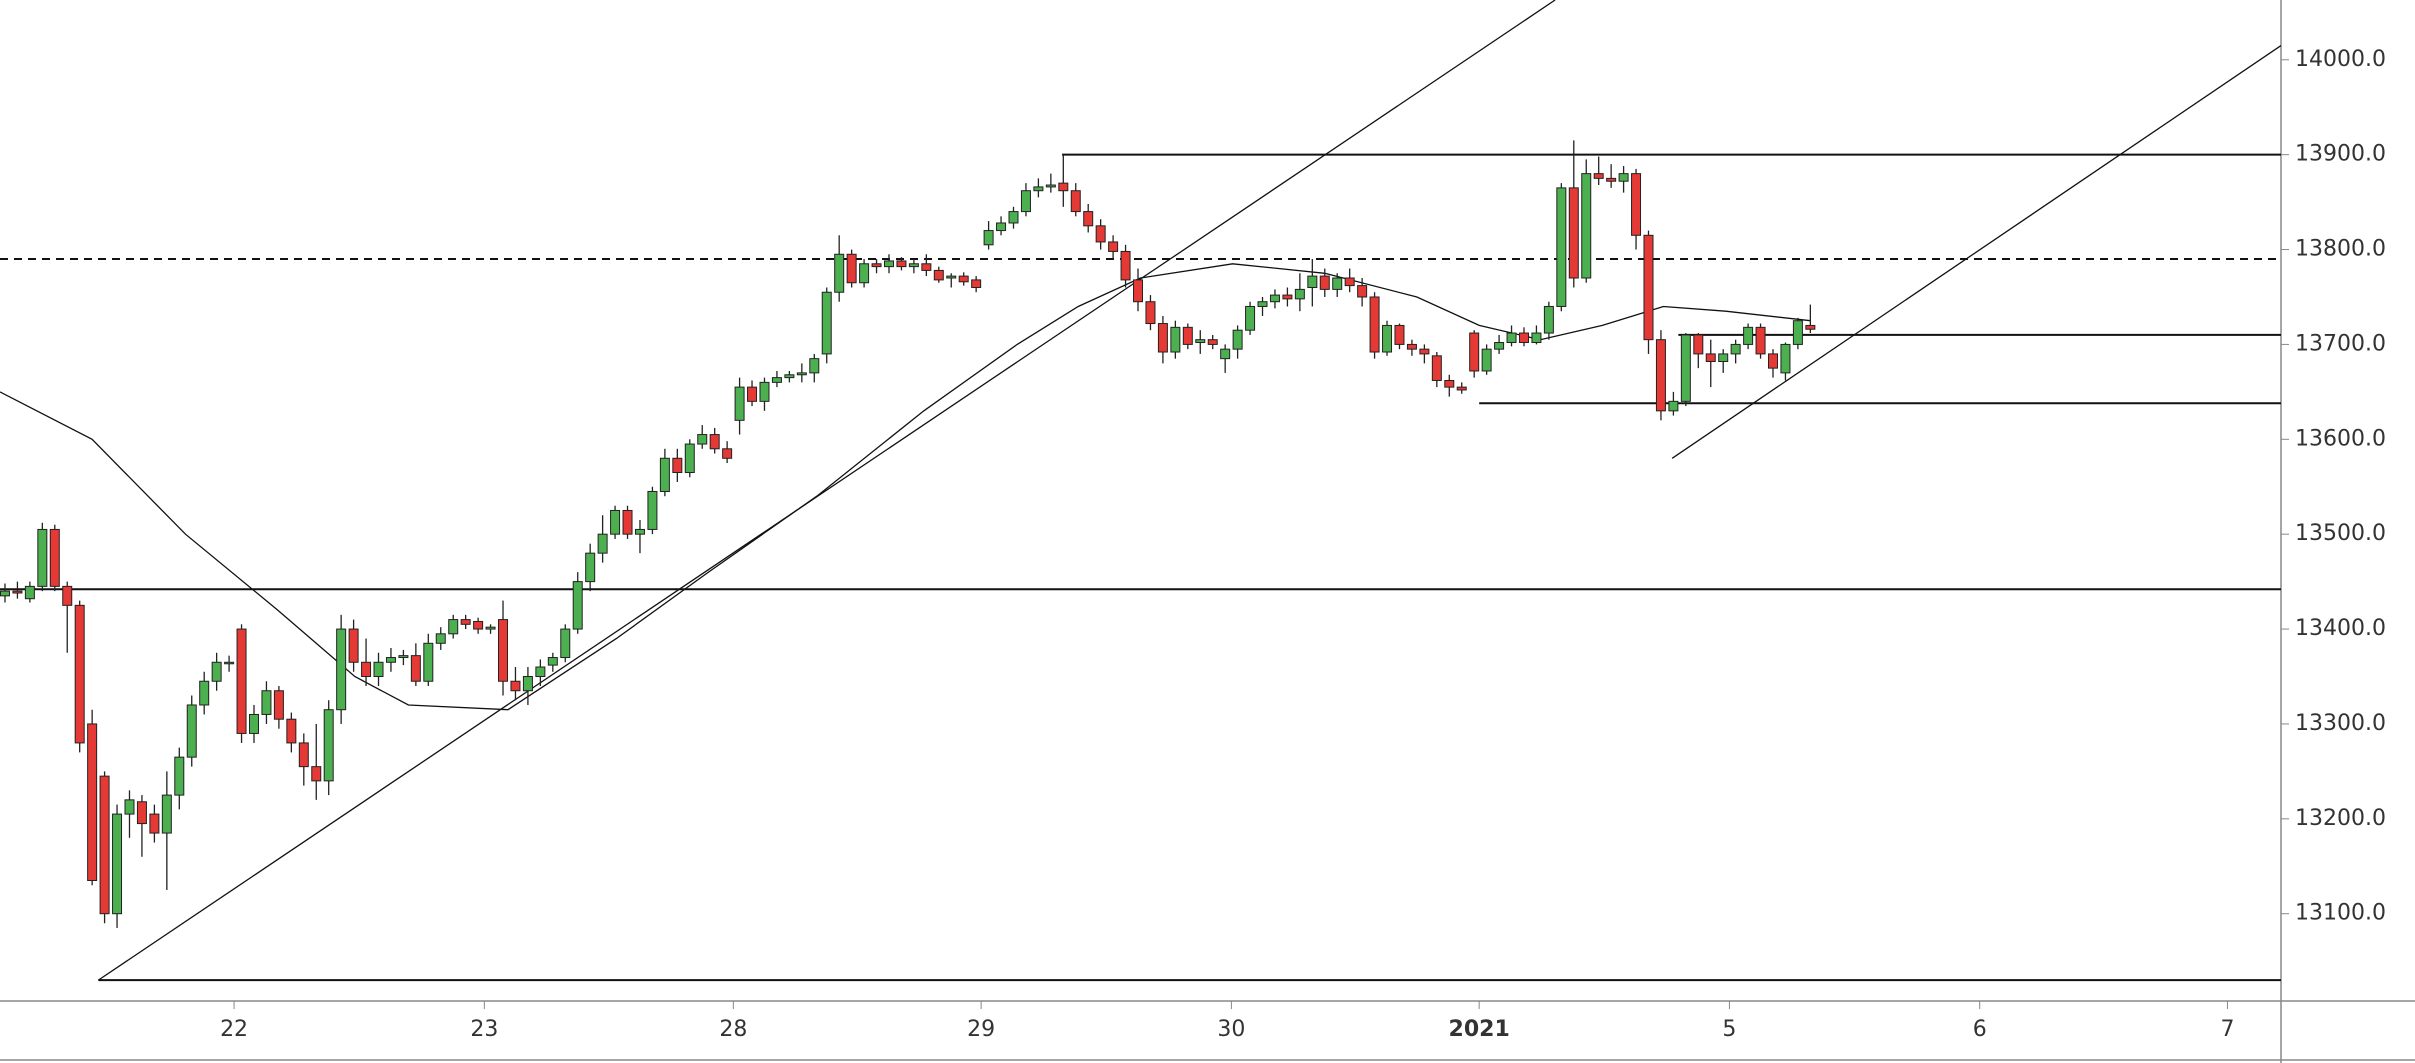  I want to click on x-tick-label: 23, so click(484, 1029).